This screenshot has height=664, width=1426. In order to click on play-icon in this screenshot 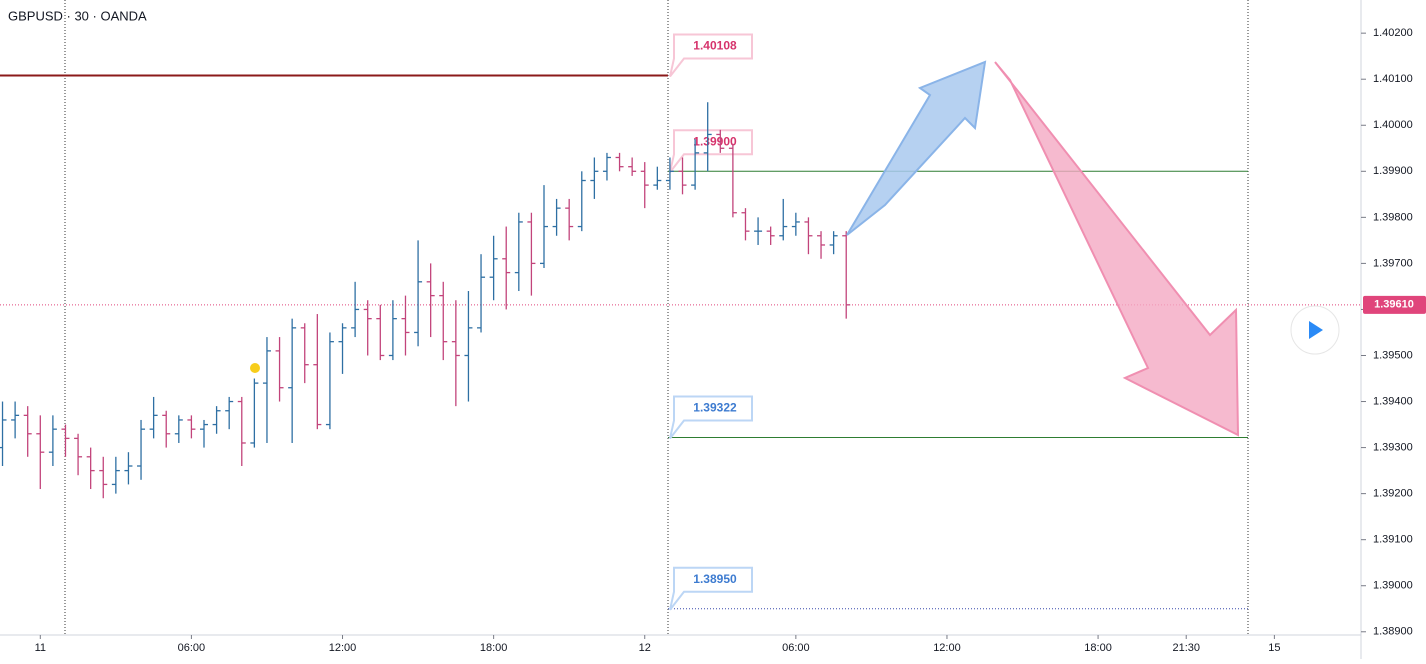, I will do `click(1316, 330)`.